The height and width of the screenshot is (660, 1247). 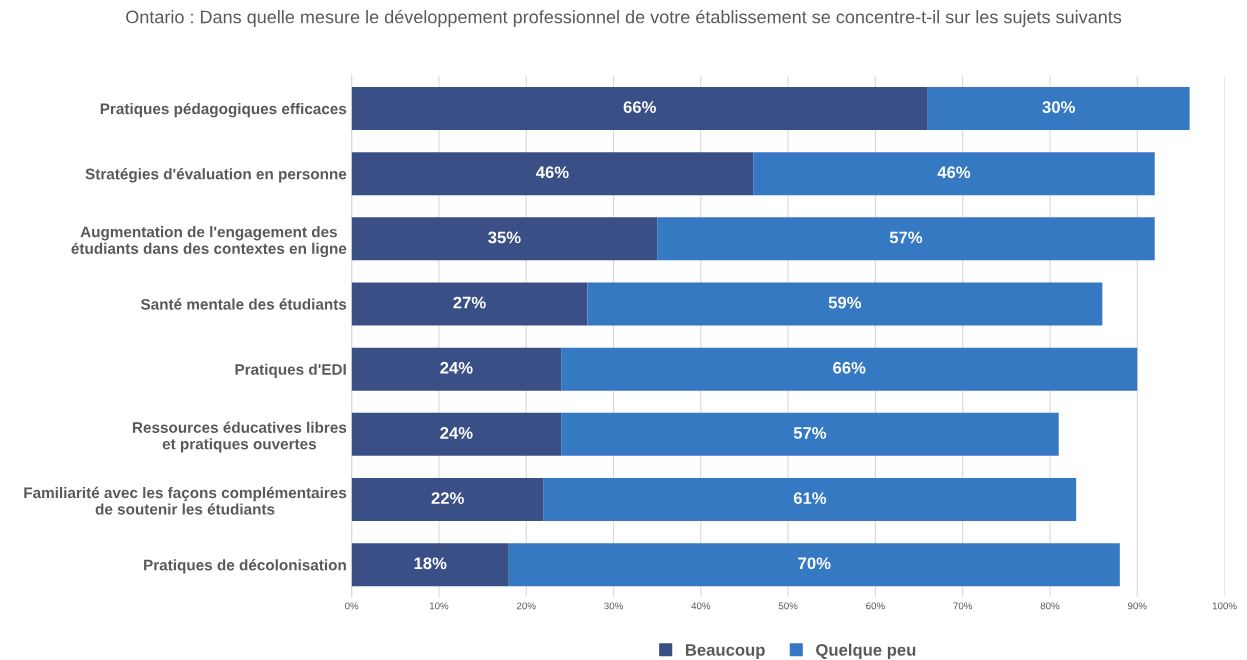 I want to click on y-tick-label: Stratégies d'évaluation en personne, so click(x=216, y=175).